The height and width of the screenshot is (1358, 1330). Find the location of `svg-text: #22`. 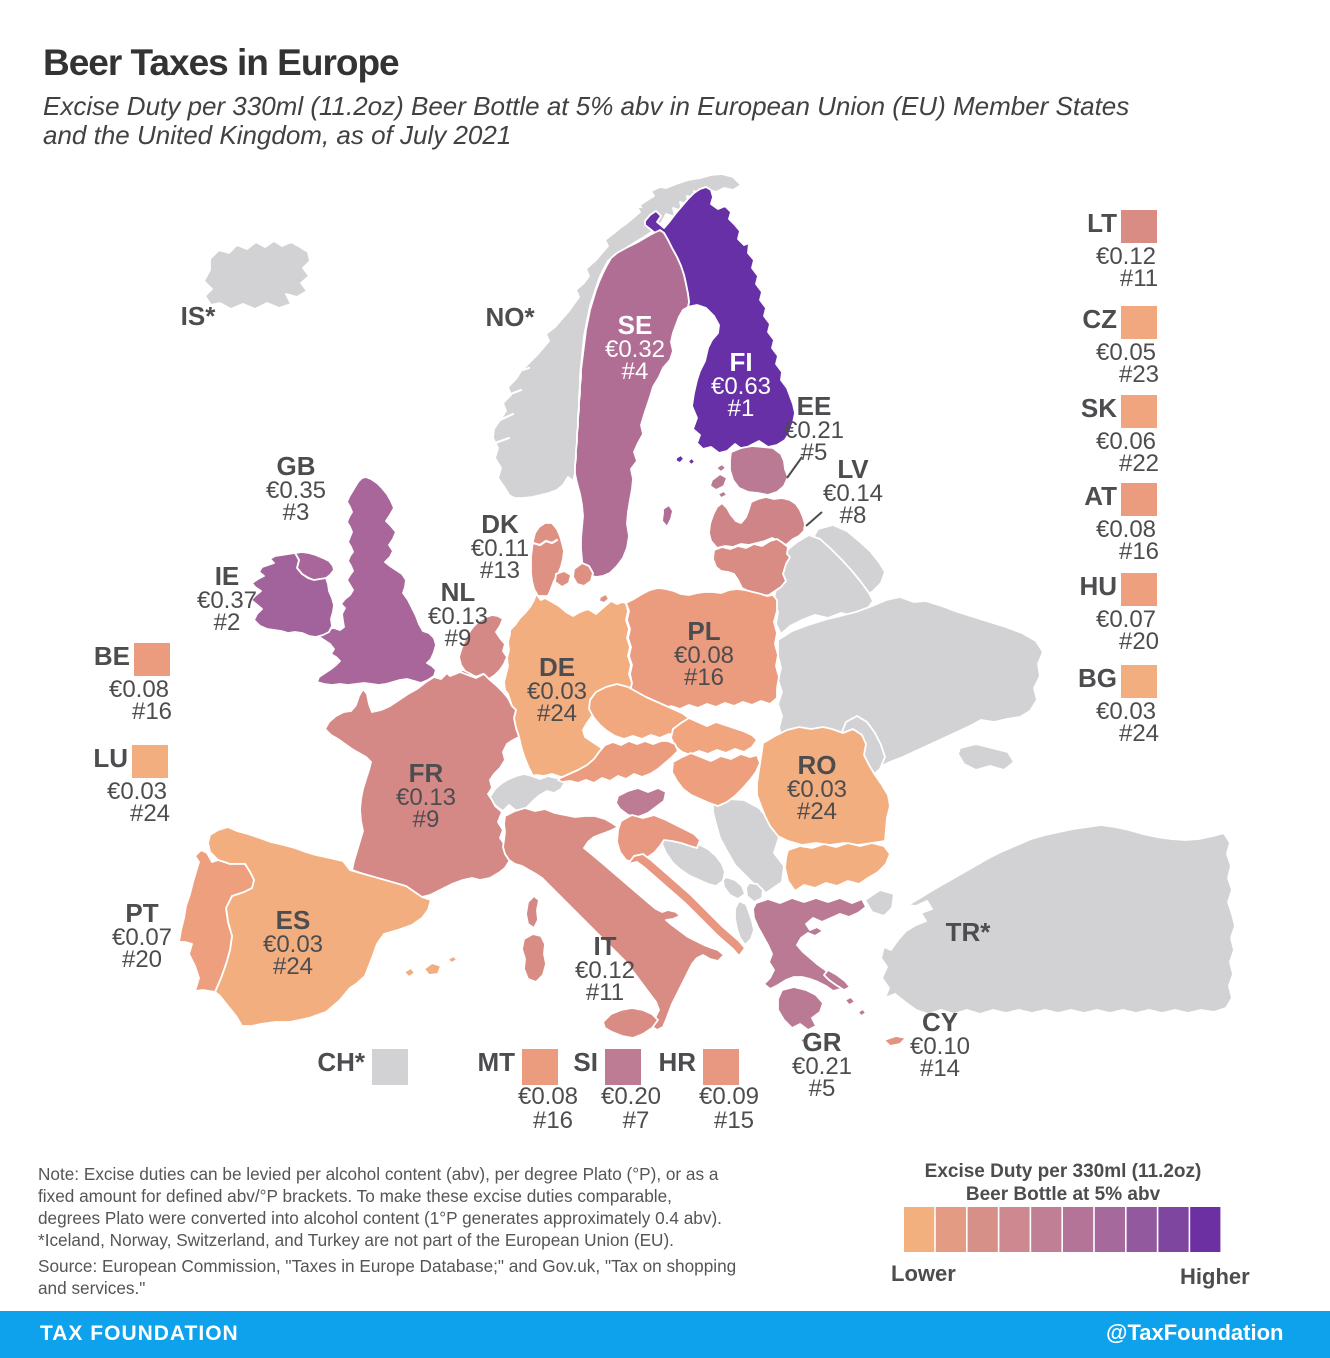

svg-text: #22 is located at coordinates (1139, 463).